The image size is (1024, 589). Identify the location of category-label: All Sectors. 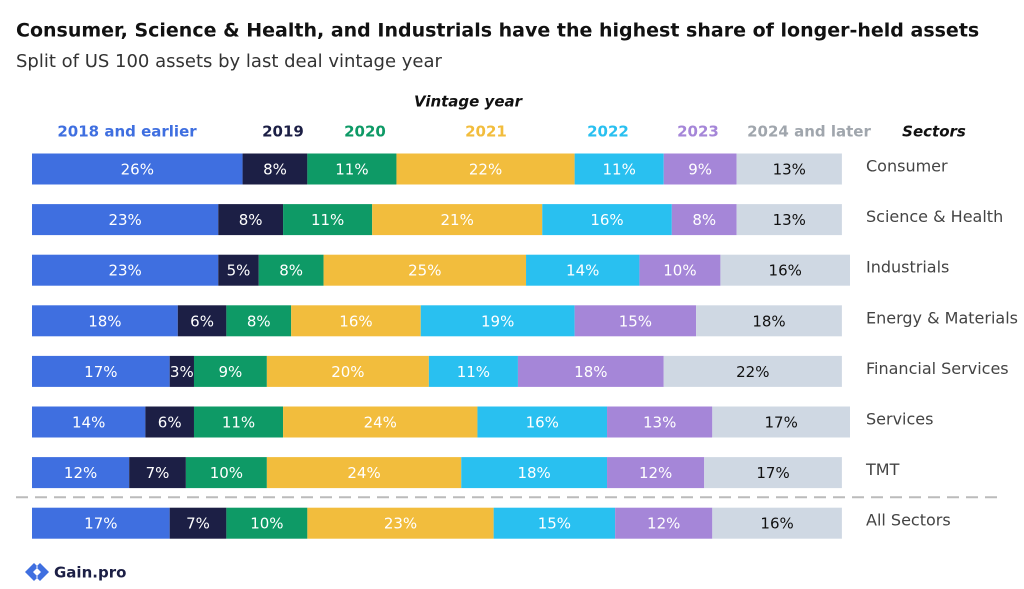
(908, 520).